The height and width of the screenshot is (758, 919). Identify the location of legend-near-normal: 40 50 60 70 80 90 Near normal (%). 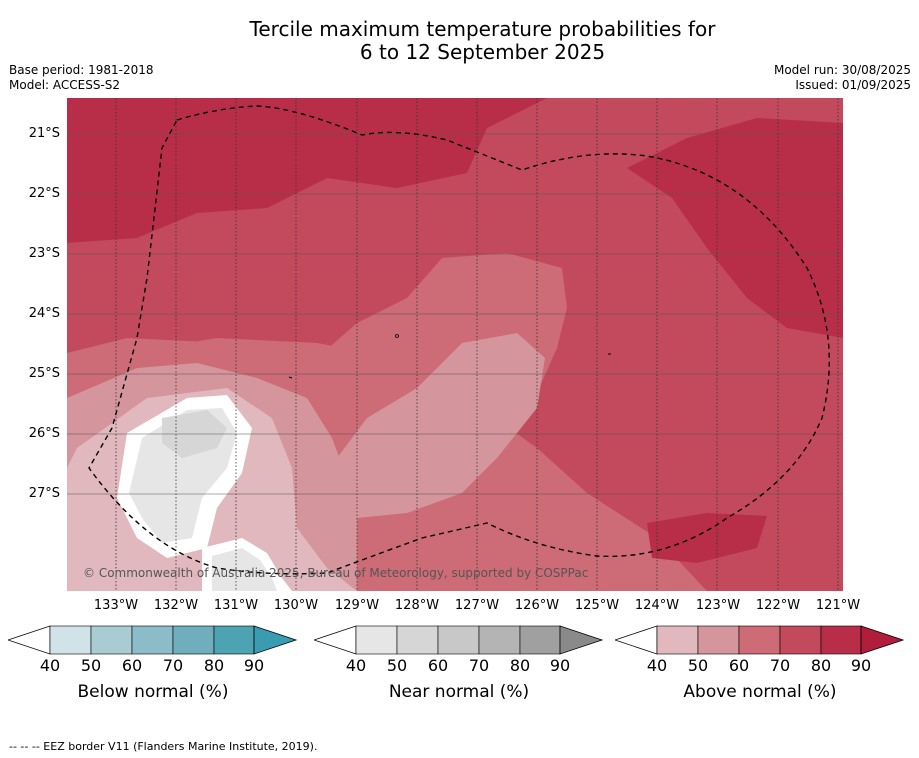
(459, 663).